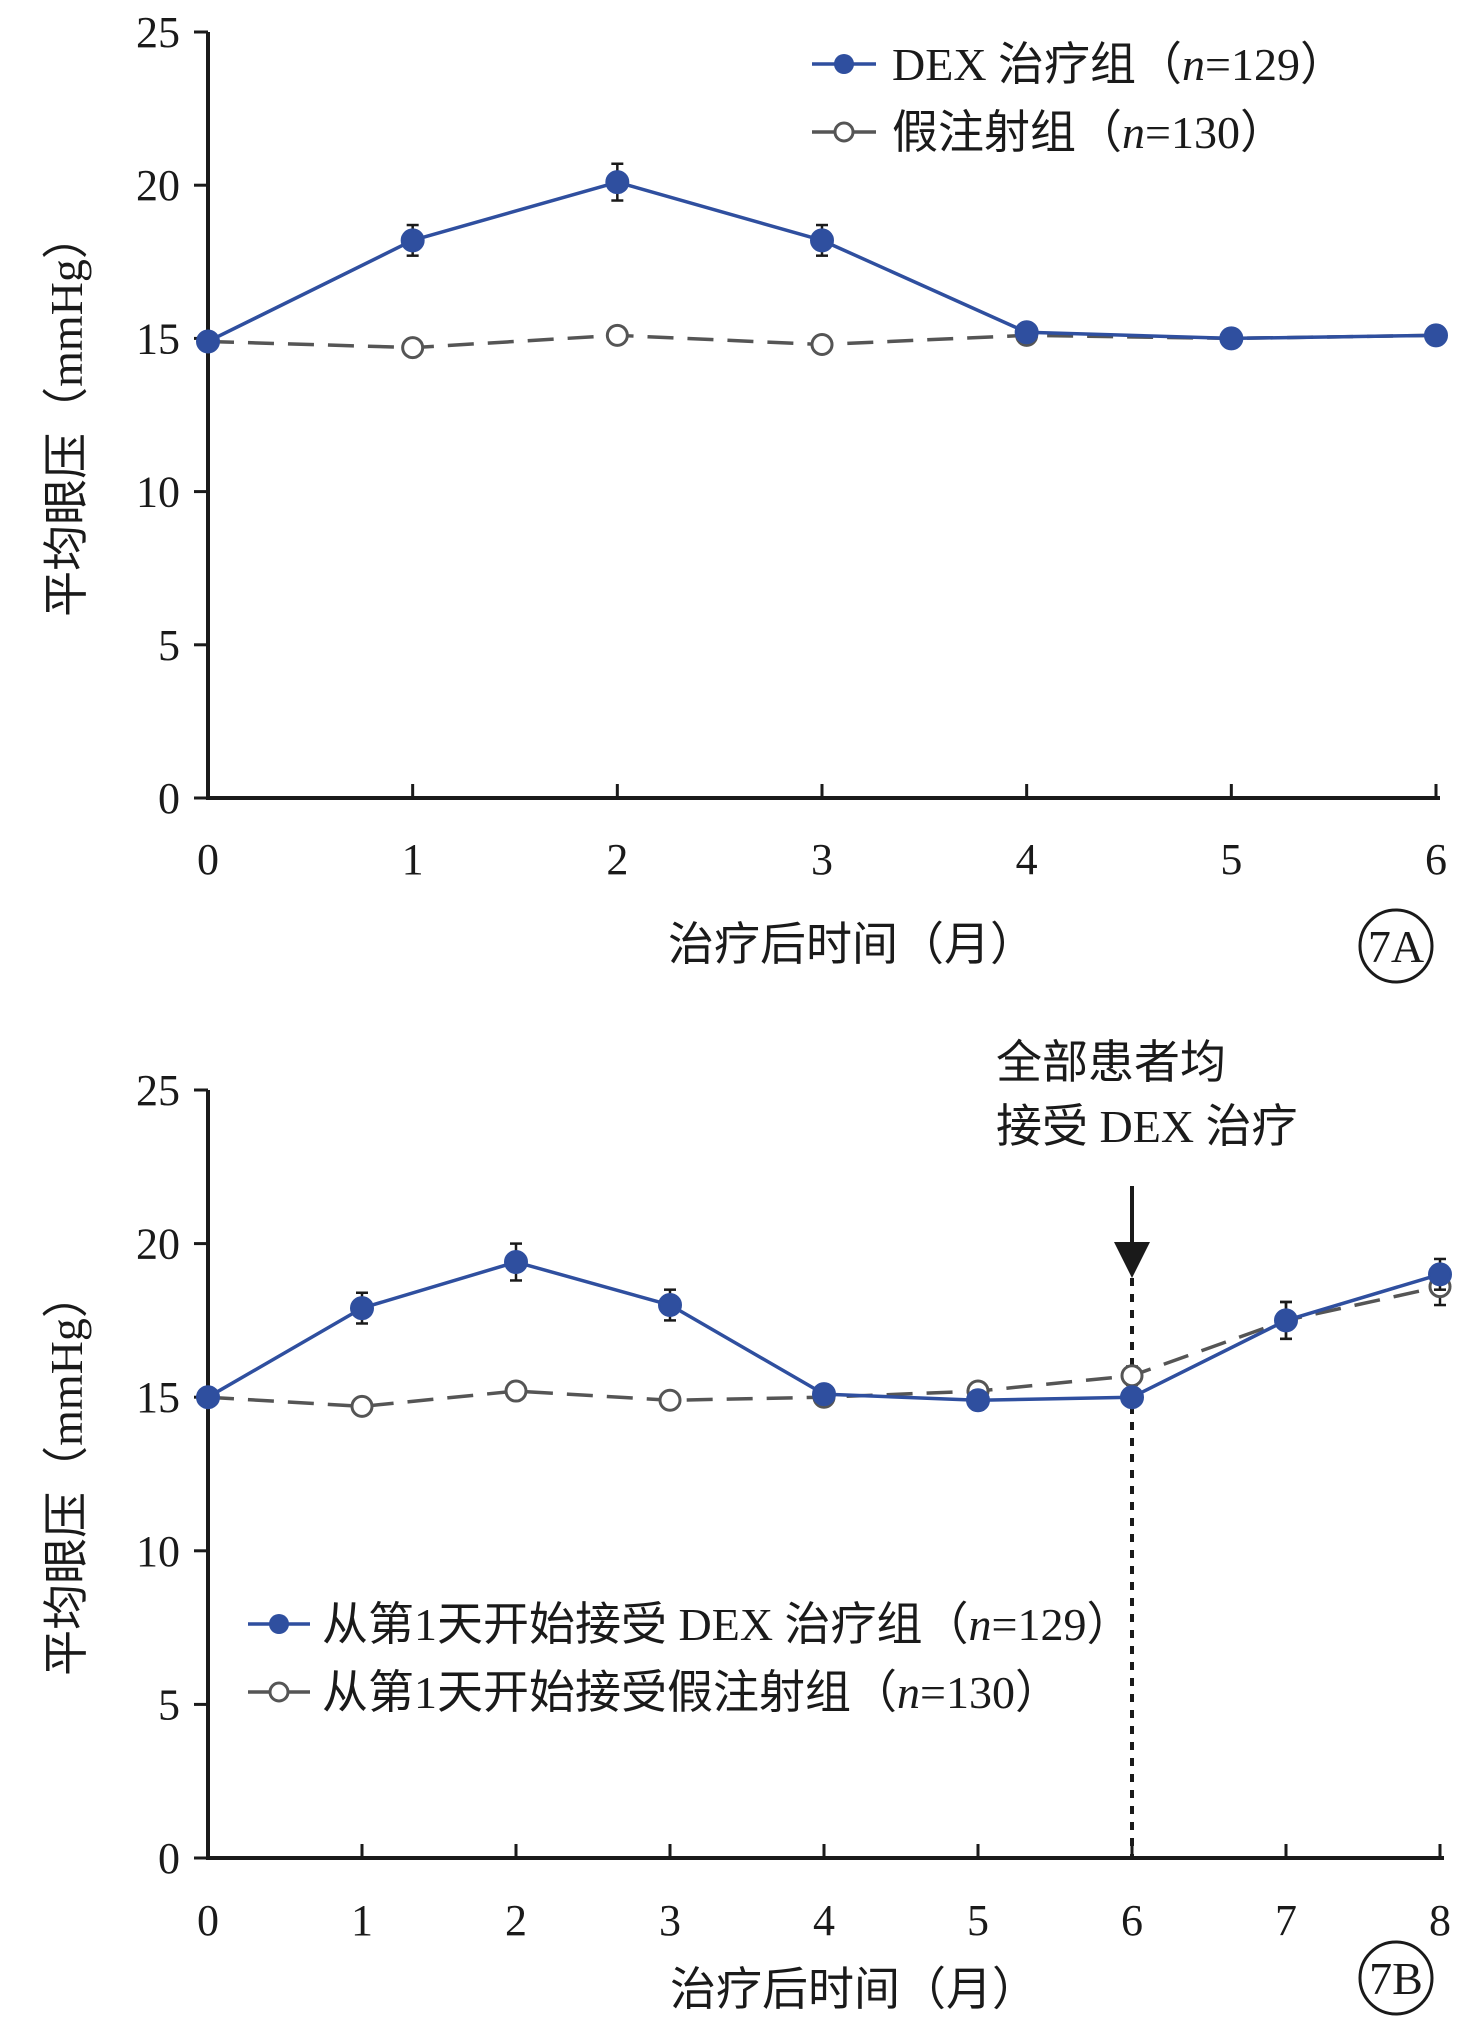 This screenshot has height=2022, width=1476. Describe the element at coordinates (1089, 132) in the screenshot. I see `legend-label: 假注射组（n=130）` at that location.